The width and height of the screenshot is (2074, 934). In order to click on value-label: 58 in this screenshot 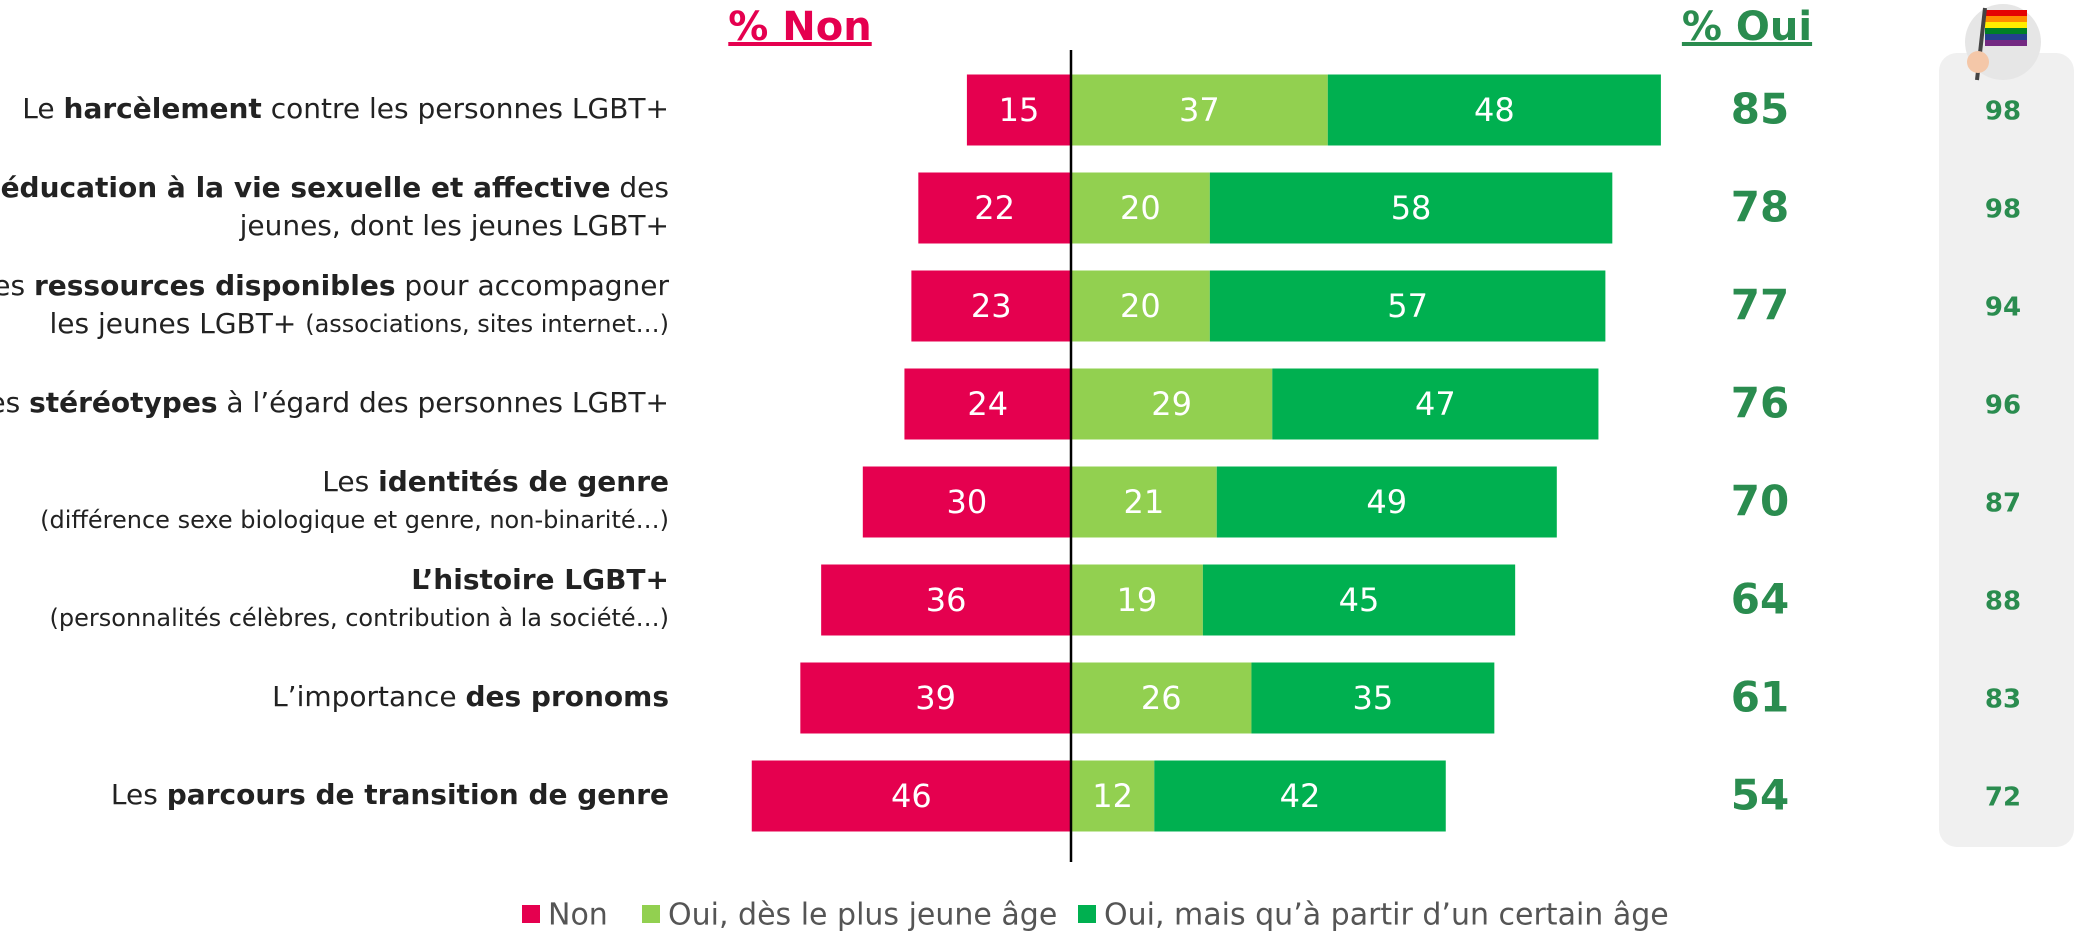, I will do `click(1411, 208)`.